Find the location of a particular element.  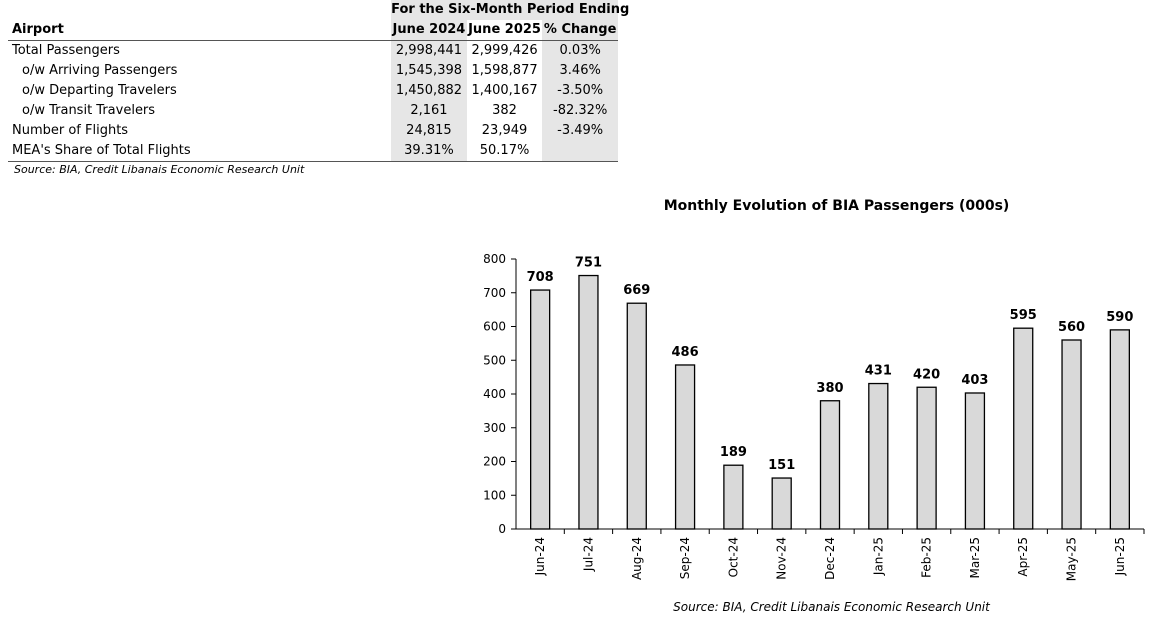

cell-change: -3.49% is located at coordinates (580, 131).